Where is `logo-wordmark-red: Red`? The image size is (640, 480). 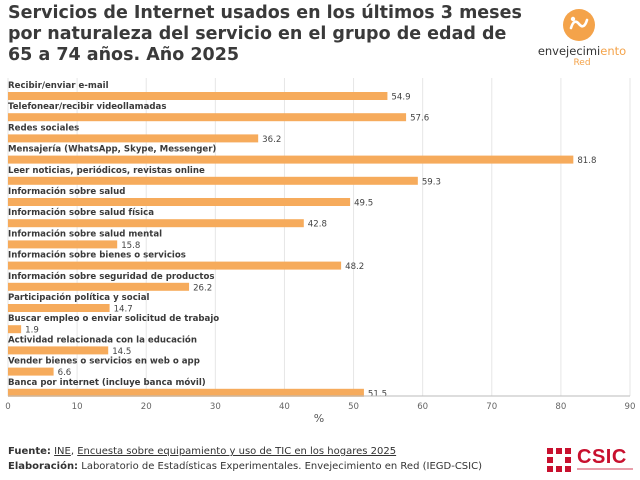
logo-wordmark-red: Red is located at coordinates (582, 63).